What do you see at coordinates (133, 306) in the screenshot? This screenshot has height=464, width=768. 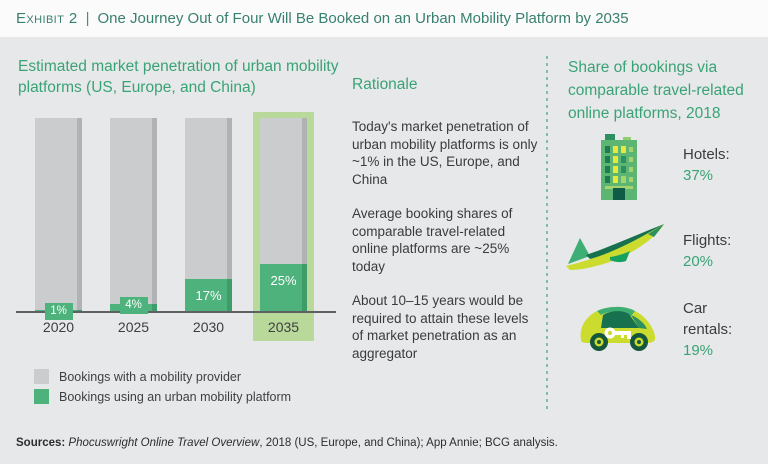 I see `bar-value-label: 4%` at bounding box center [133, 306].